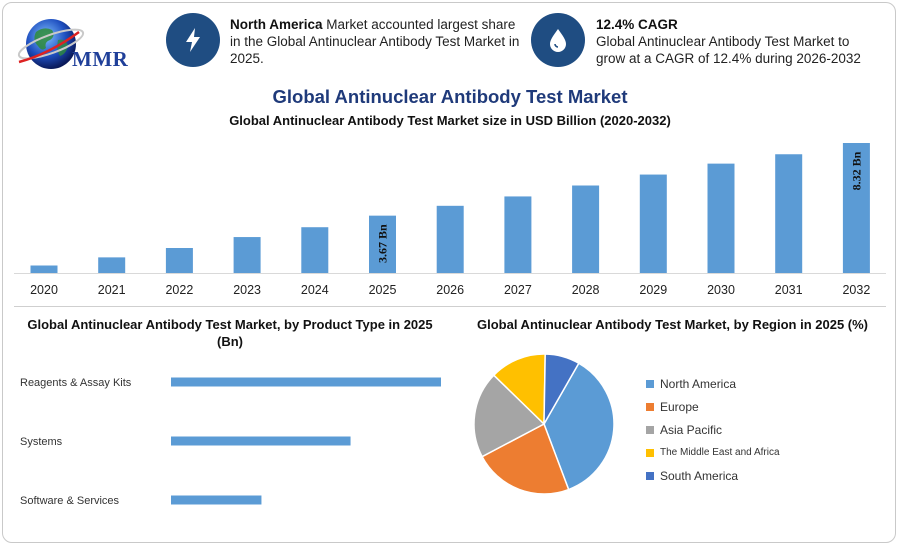 The width and height of the screenshot is (900, 547). I want to click on legend-label-north-america: North America, so click(698, 383).